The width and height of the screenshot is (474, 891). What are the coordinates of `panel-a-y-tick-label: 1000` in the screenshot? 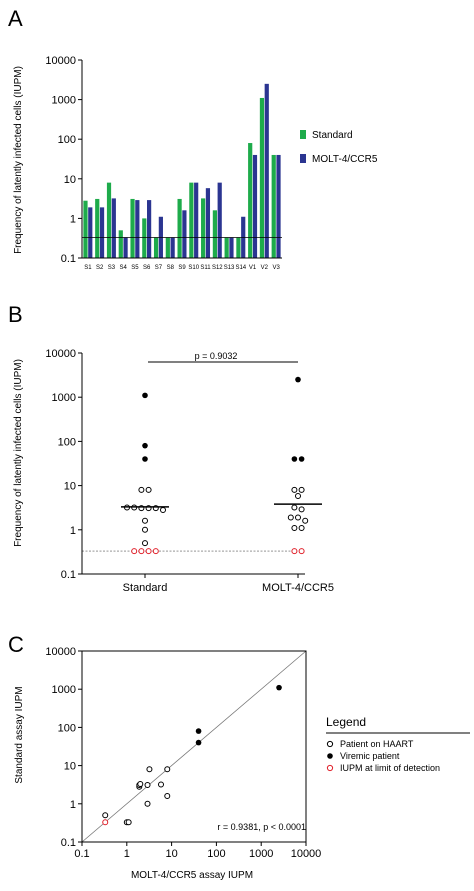 It's located at (64, 101).